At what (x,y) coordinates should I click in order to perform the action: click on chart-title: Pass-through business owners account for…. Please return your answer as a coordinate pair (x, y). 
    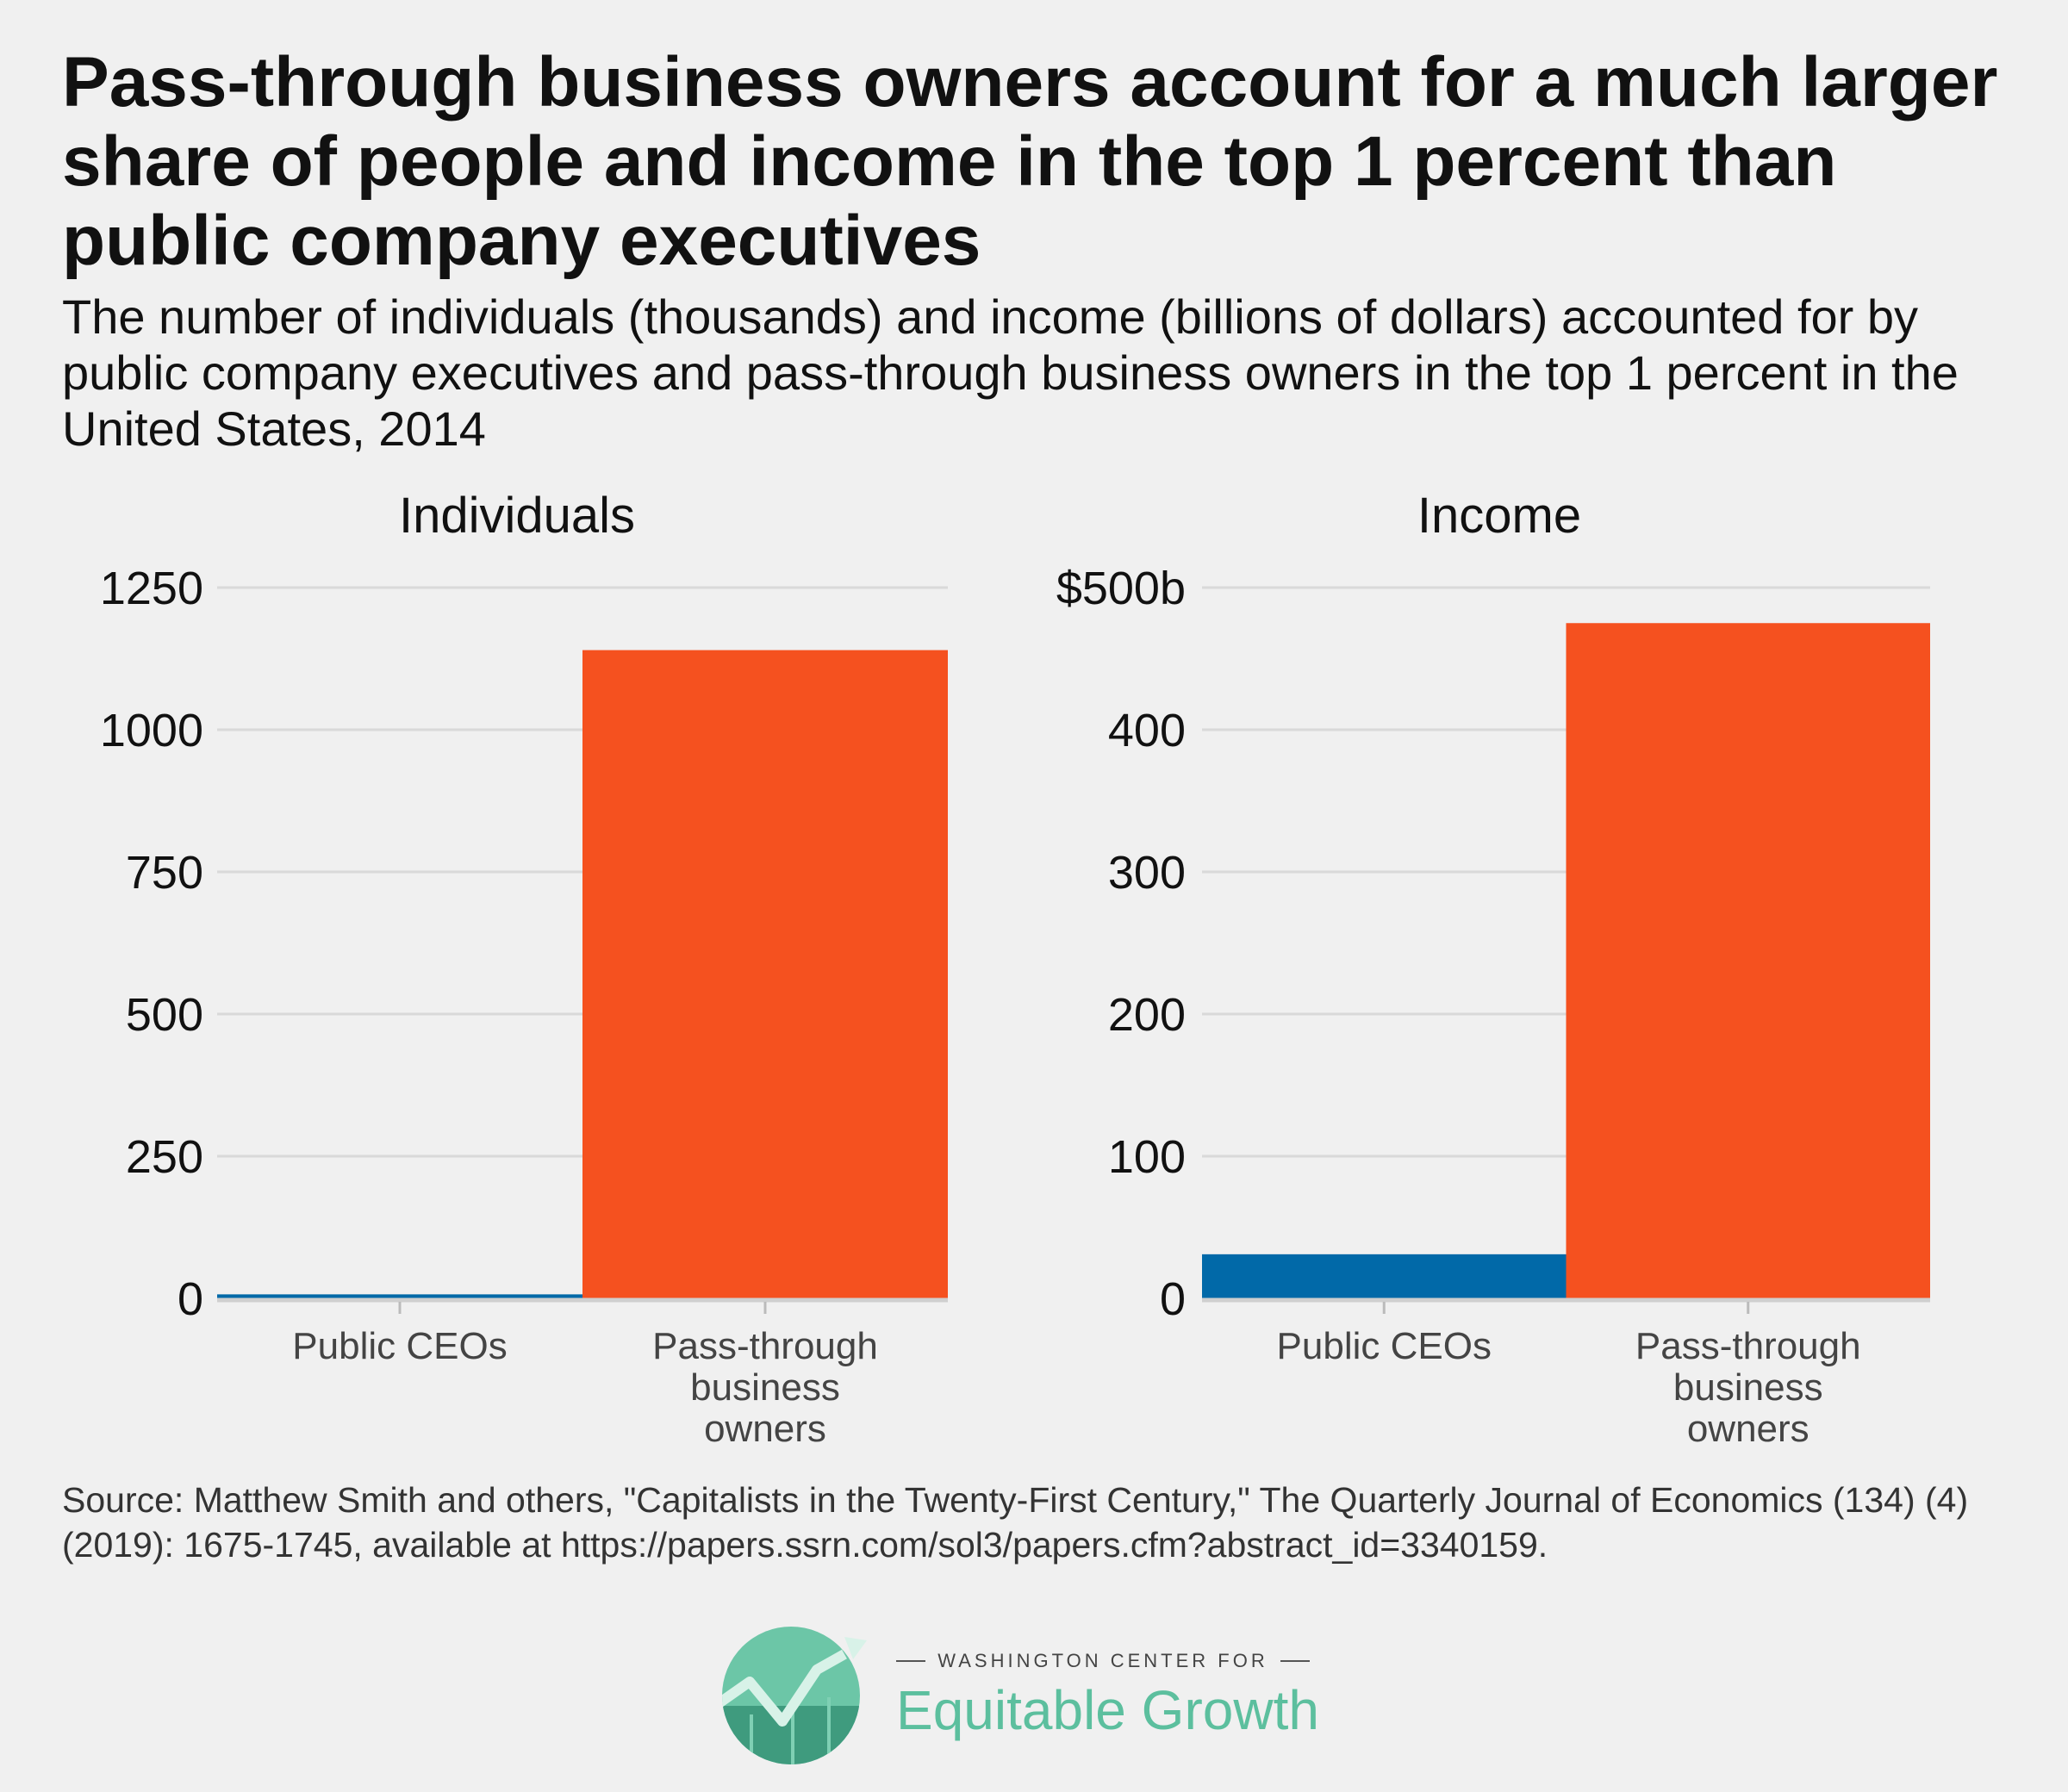
    Looking at the image, I should click on (1030, 162).